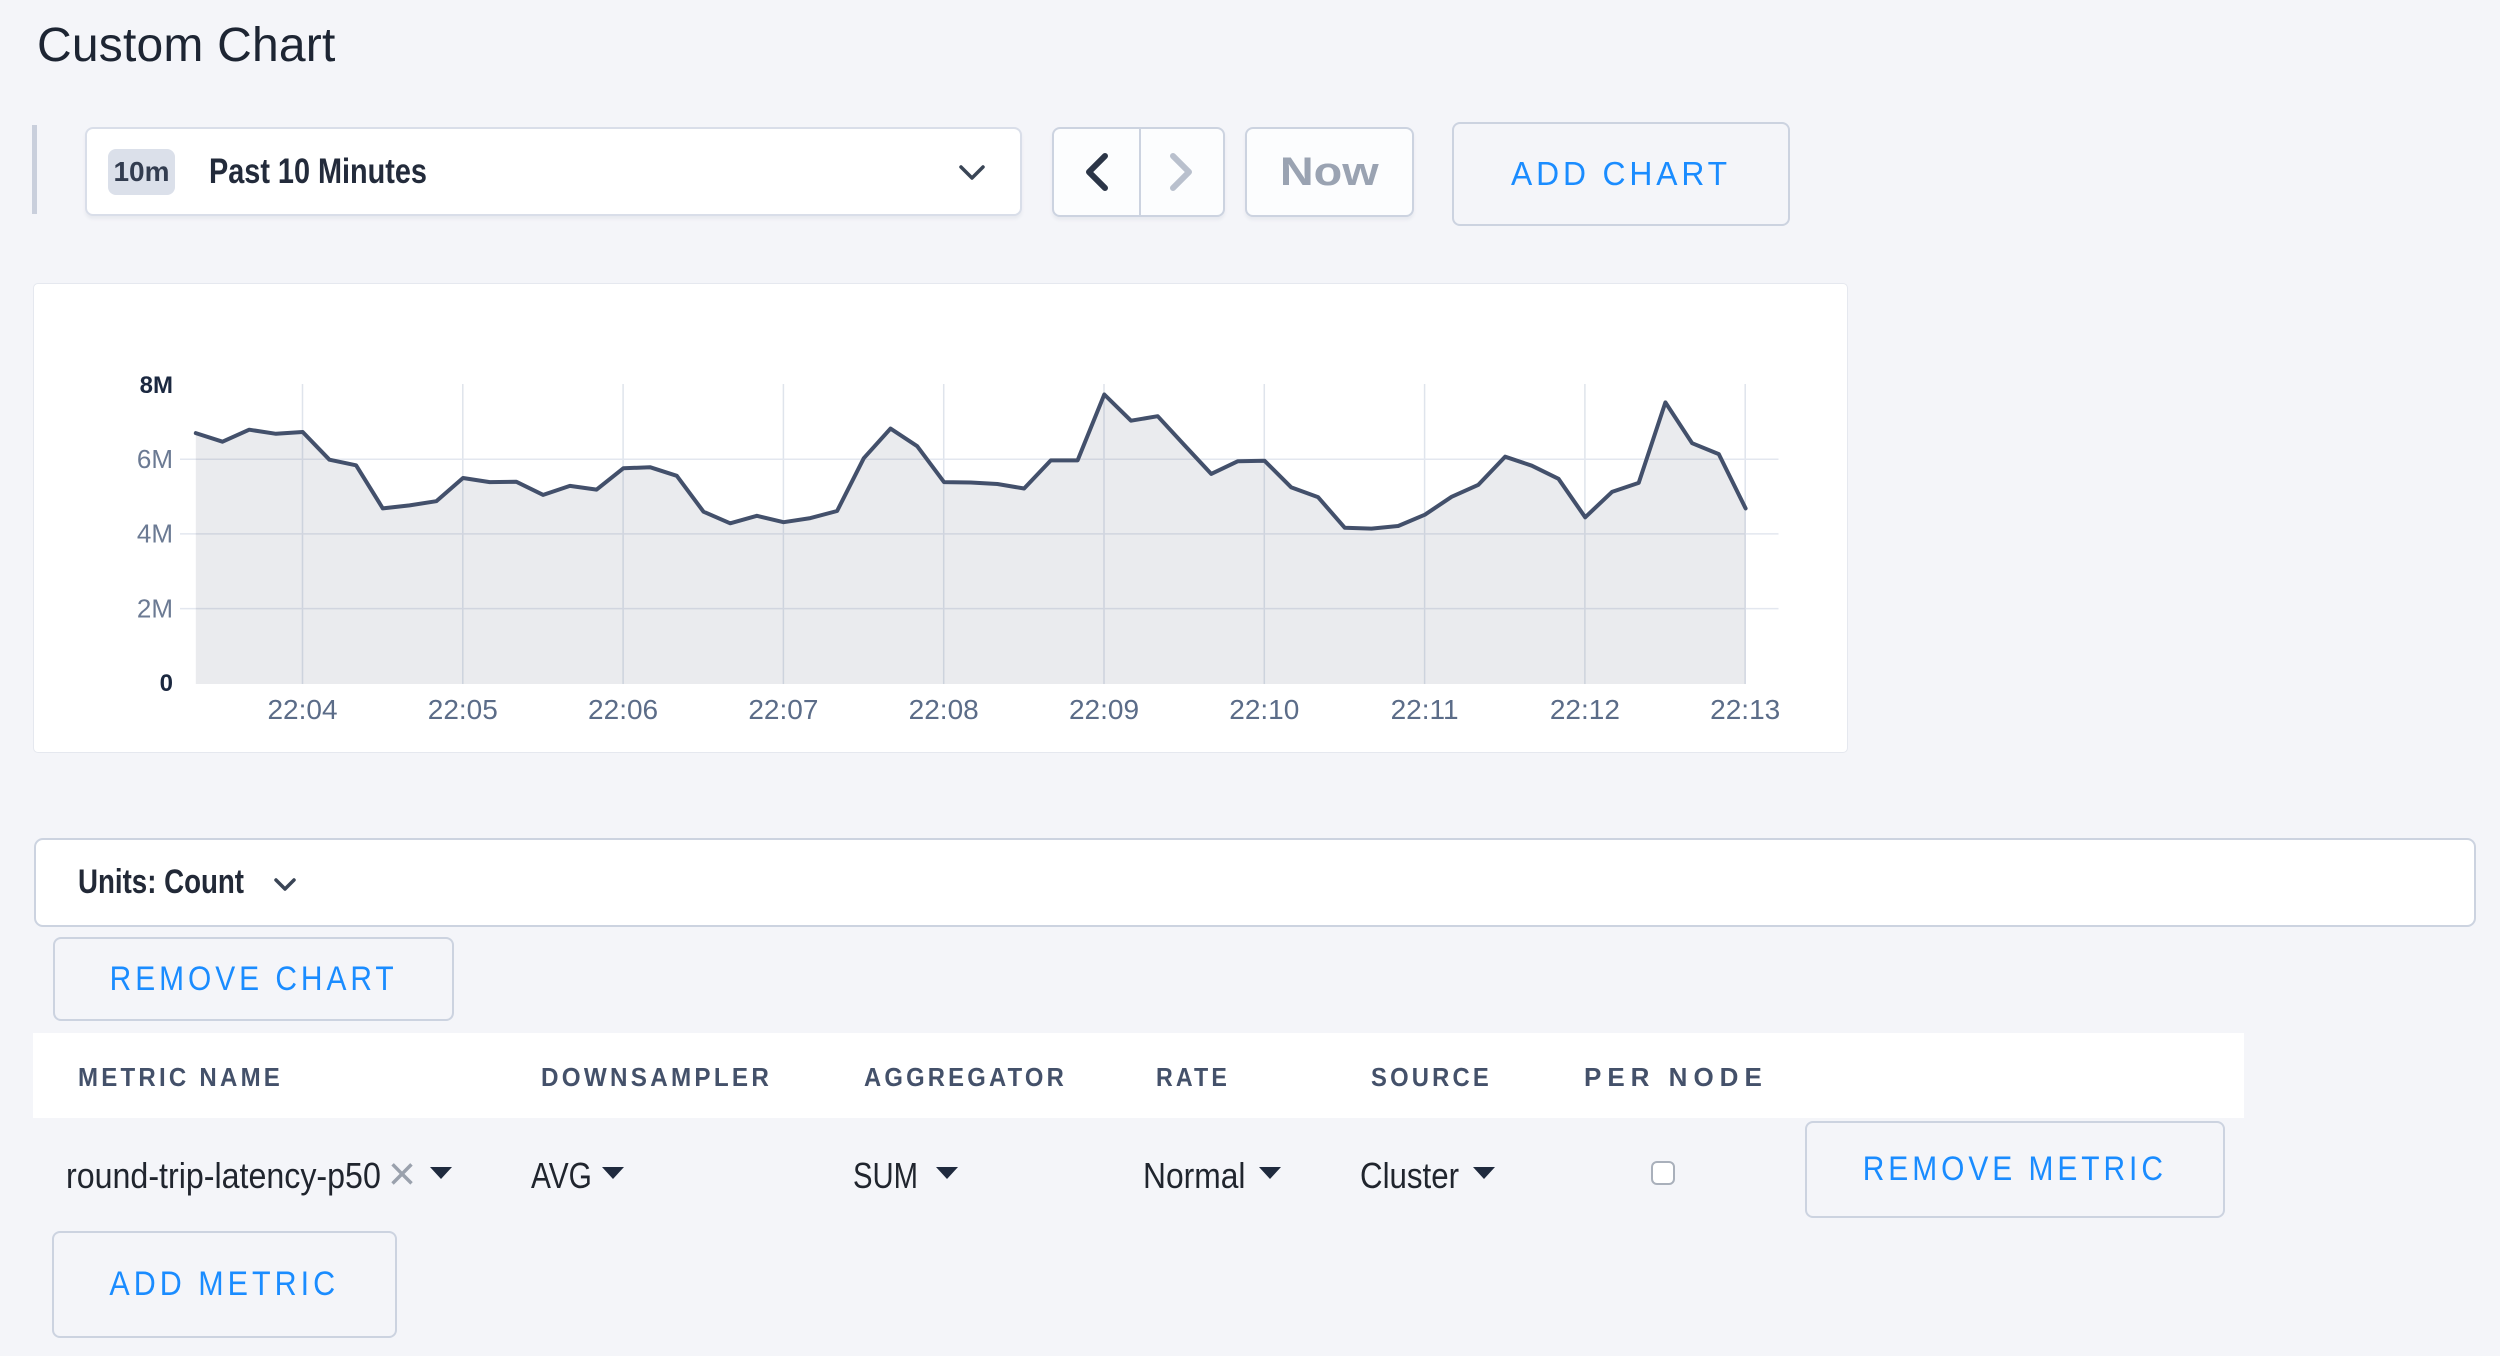 The image size is (2500, 1356). Describe the element at coordinates (156, 385) in the screenshot. I see `svg-text: 8M` at that location.